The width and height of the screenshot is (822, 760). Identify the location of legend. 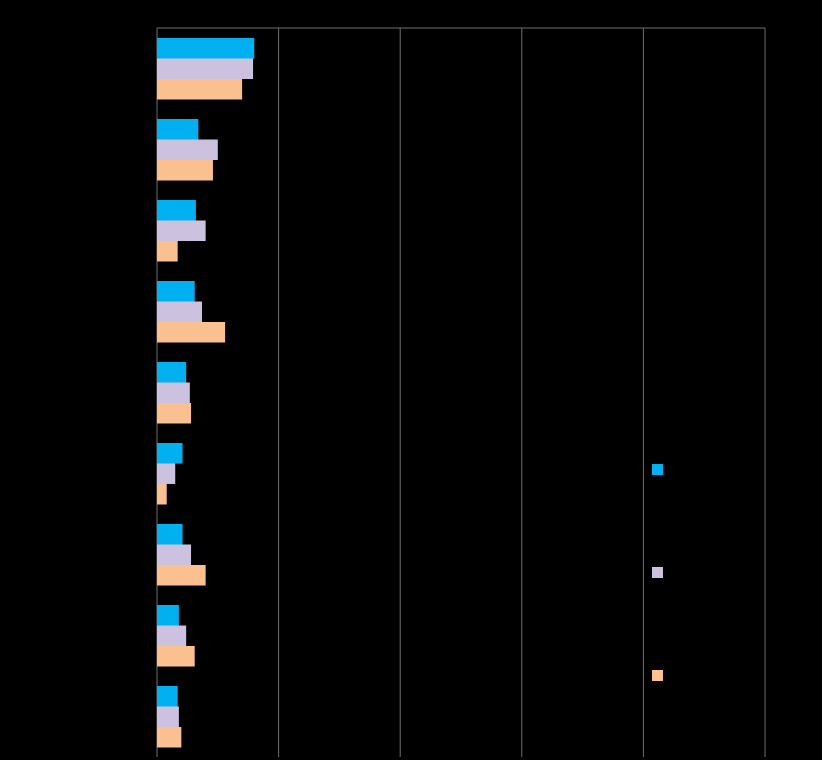
(657, 572).